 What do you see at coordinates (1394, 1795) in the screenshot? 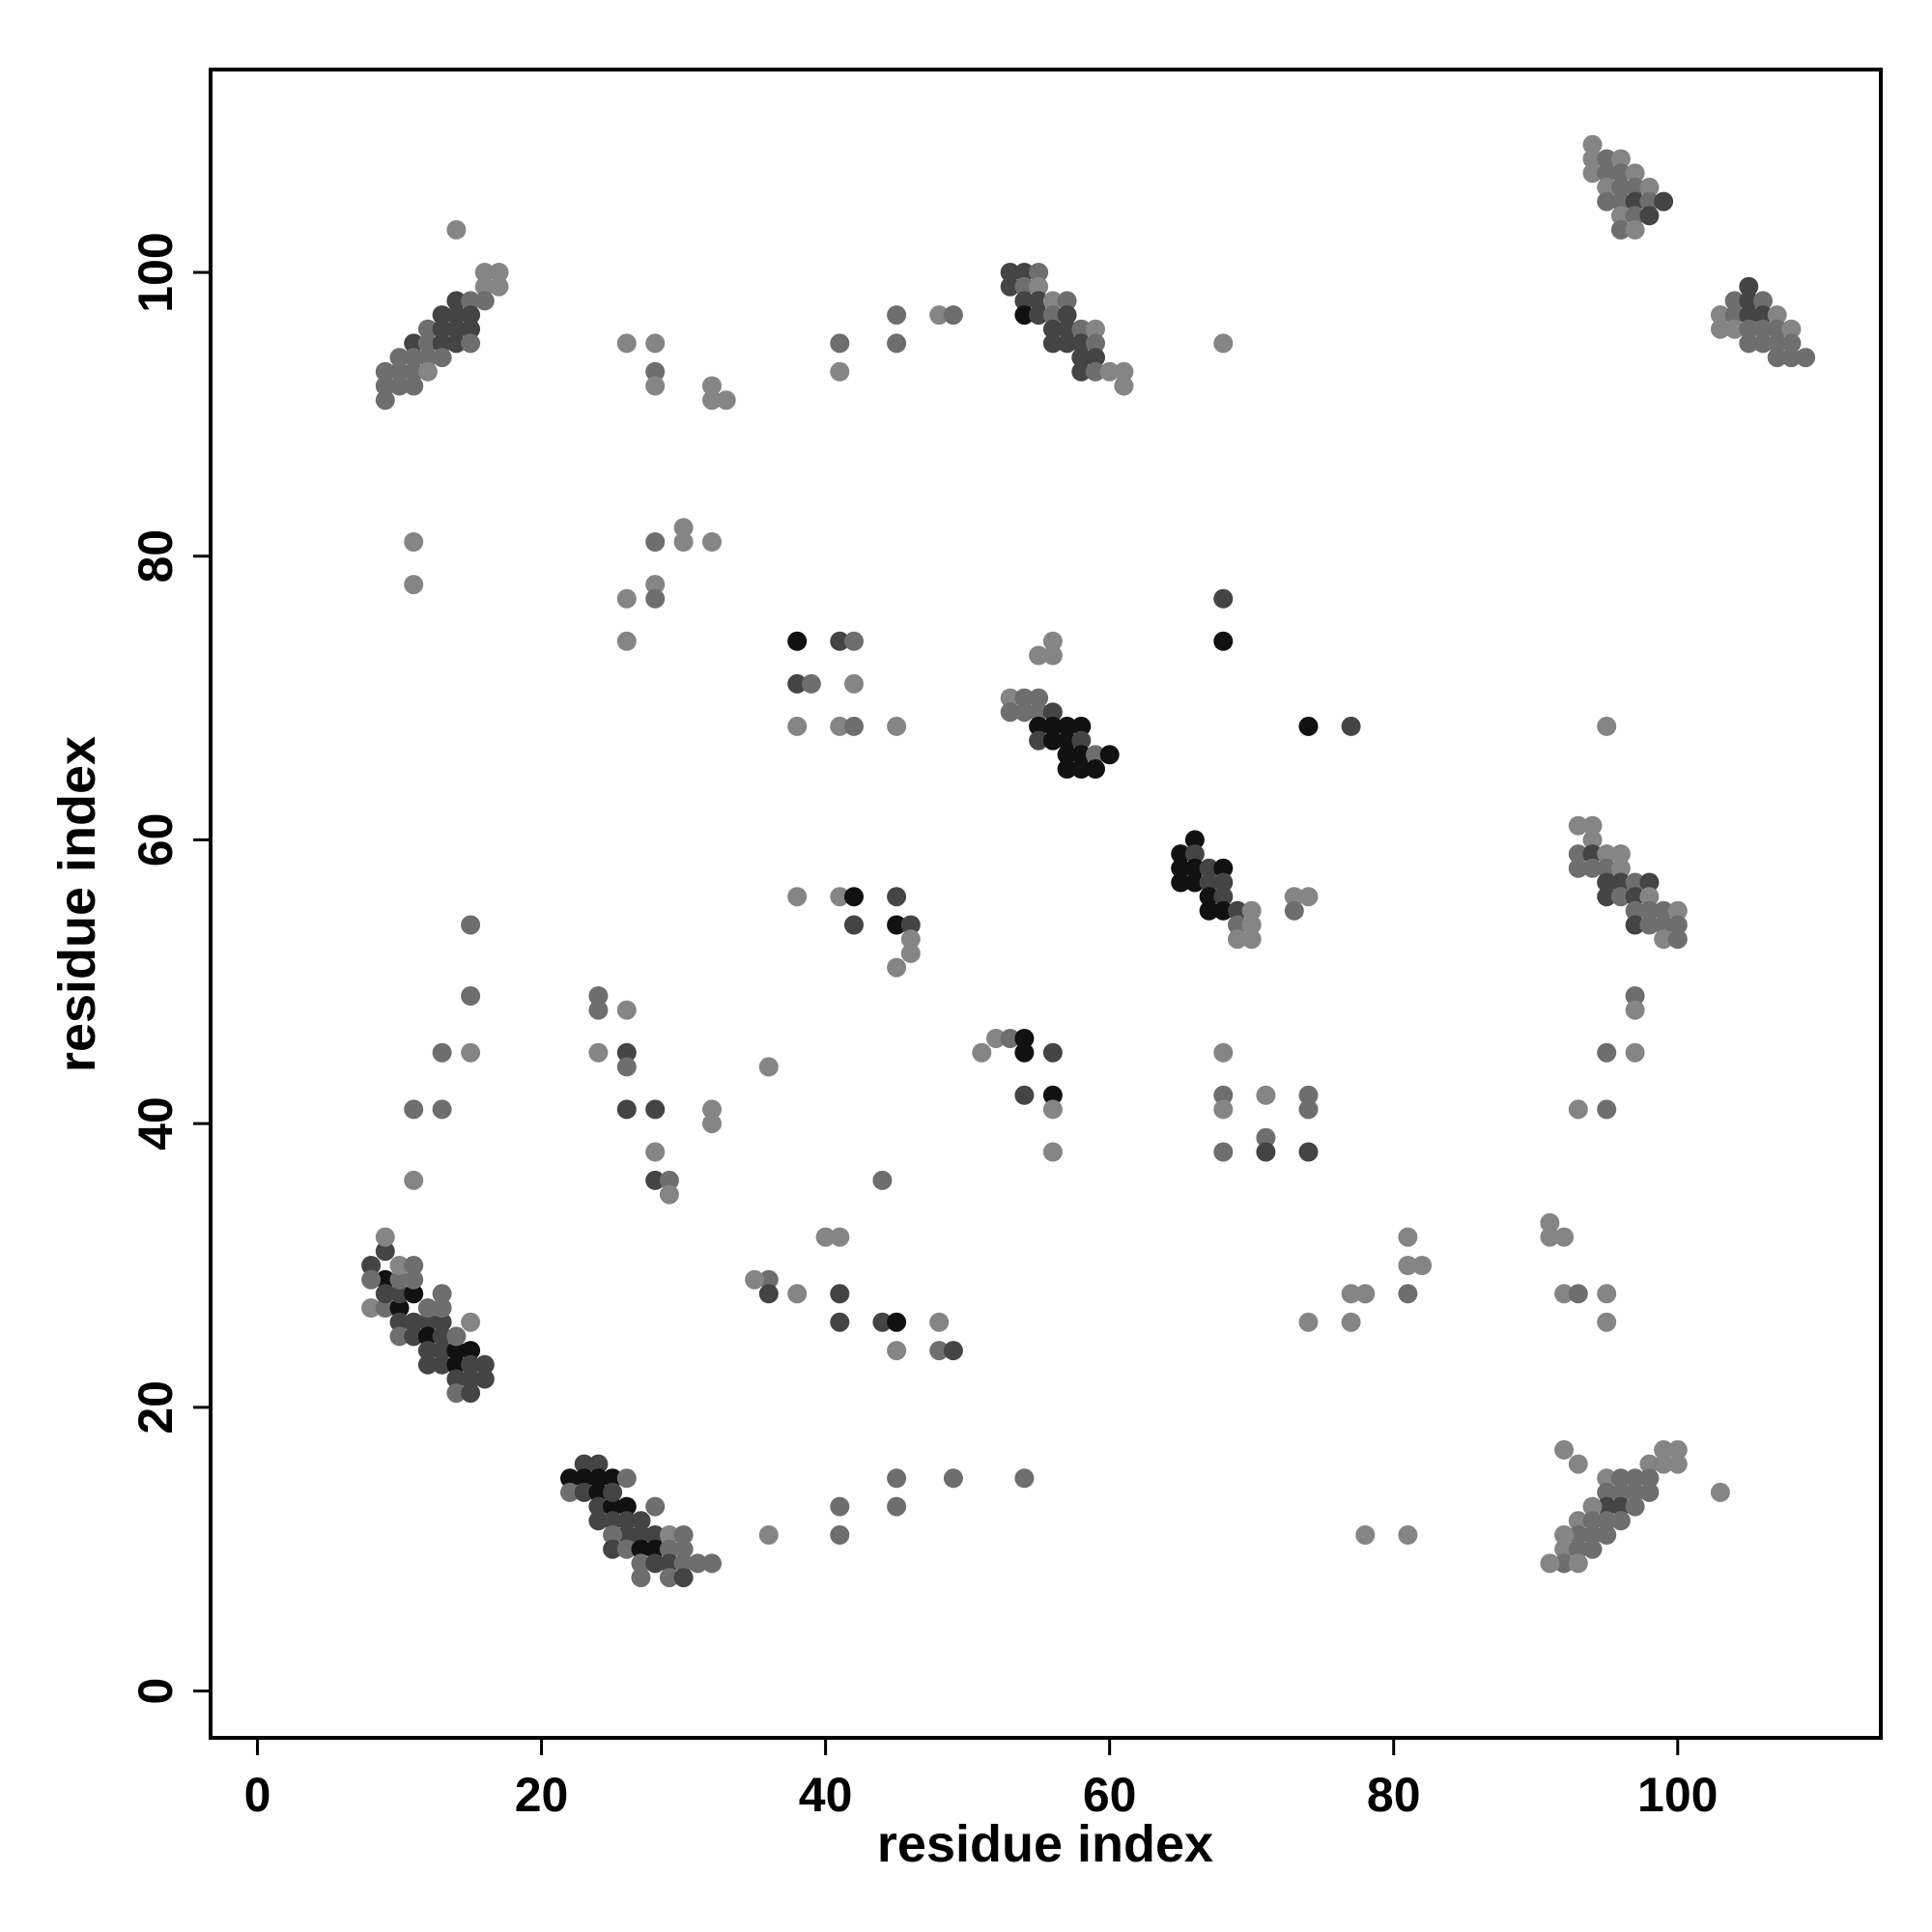
I see `x-tick-label: 80` at bounding box center [1394, 1795].